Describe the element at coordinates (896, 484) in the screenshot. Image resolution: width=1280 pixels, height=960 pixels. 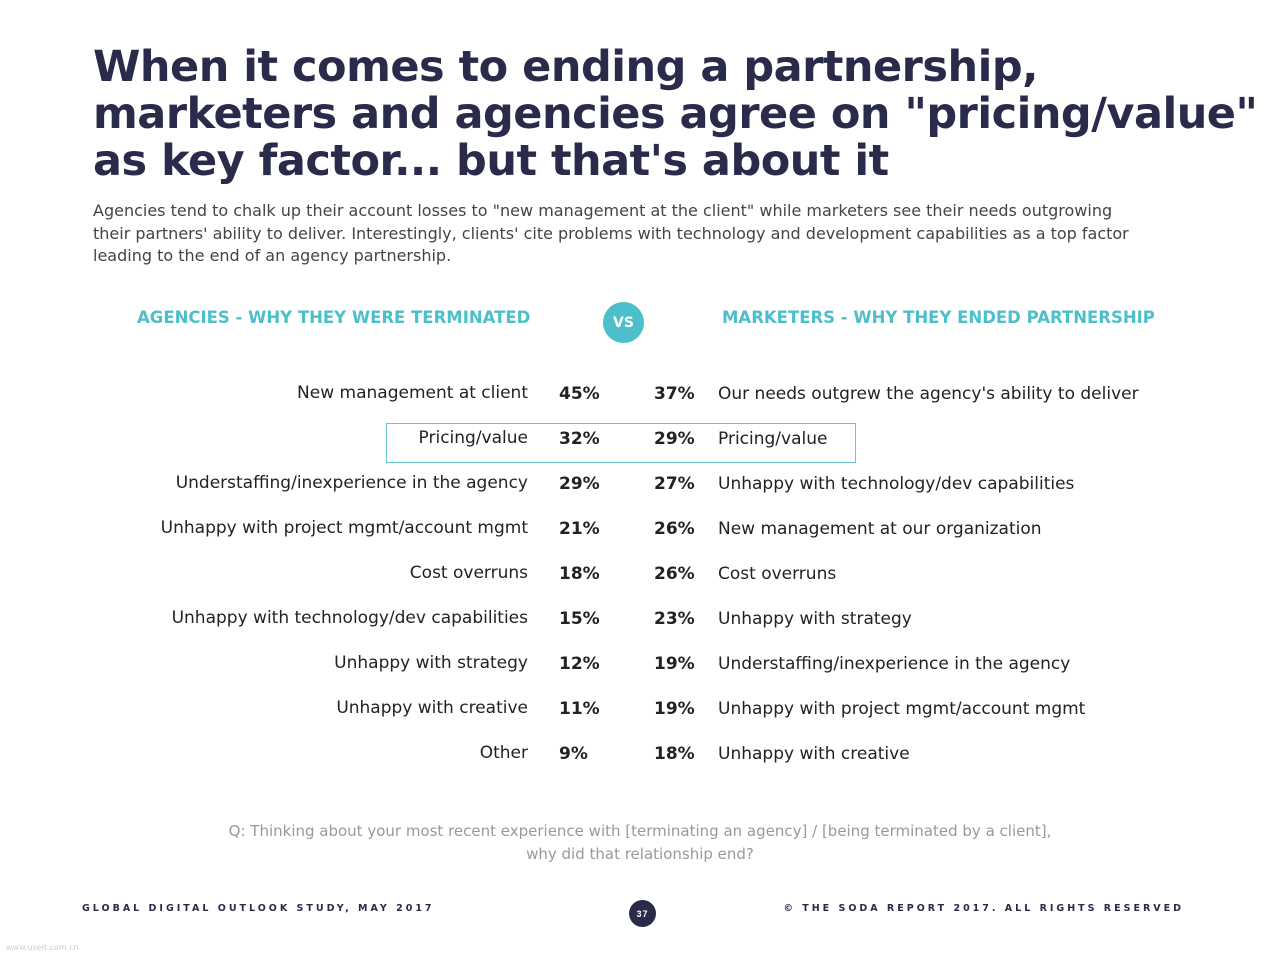
I see `marketer-reason: Unhappy with technology/dev capabilities` at that location.